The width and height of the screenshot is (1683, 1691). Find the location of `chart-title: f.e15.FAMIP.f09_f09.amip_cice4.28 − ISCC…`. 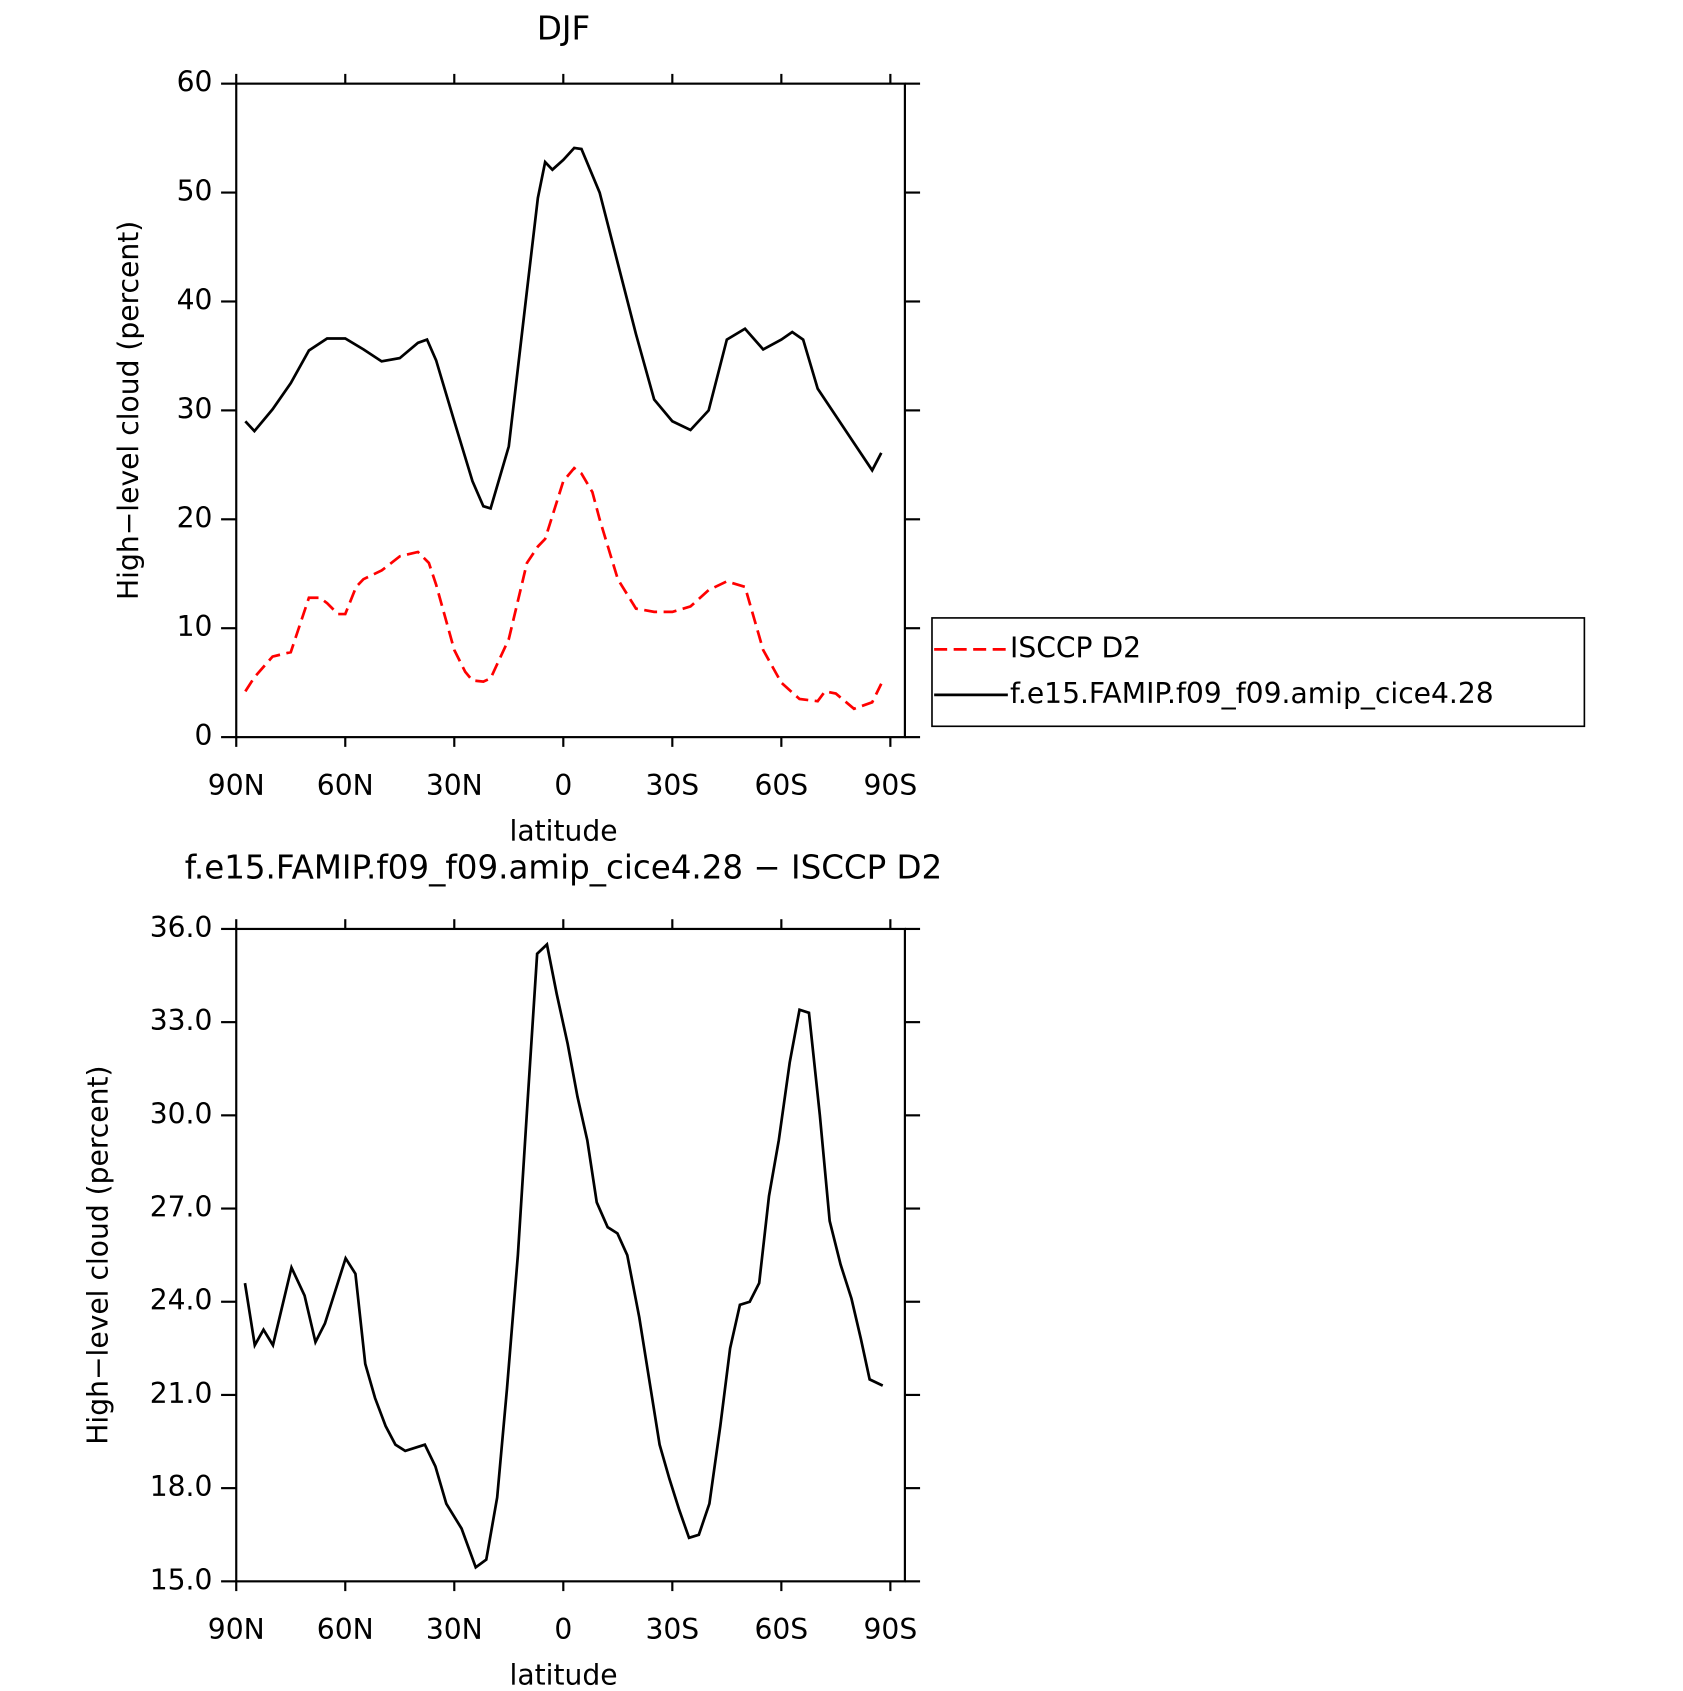

chart-title: f.e15.FAMIP.f09_f09.amip_cice4.28 − ISCC… is located at coordinates (563, 867).